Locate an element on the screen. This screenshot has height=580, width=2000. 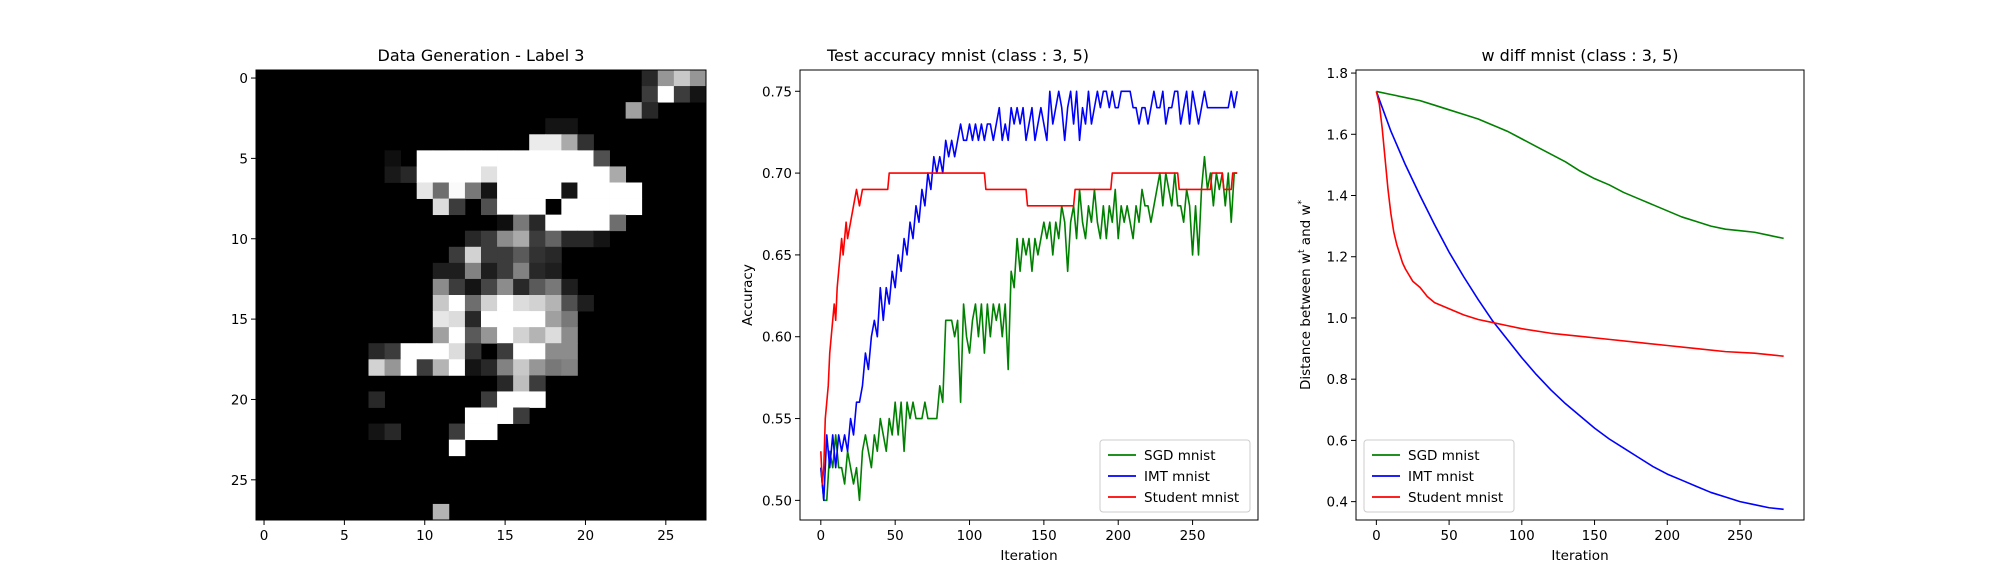
wdiff-title: w diff mnist (class : 3, 5) is located at coordinates (1579, 55).